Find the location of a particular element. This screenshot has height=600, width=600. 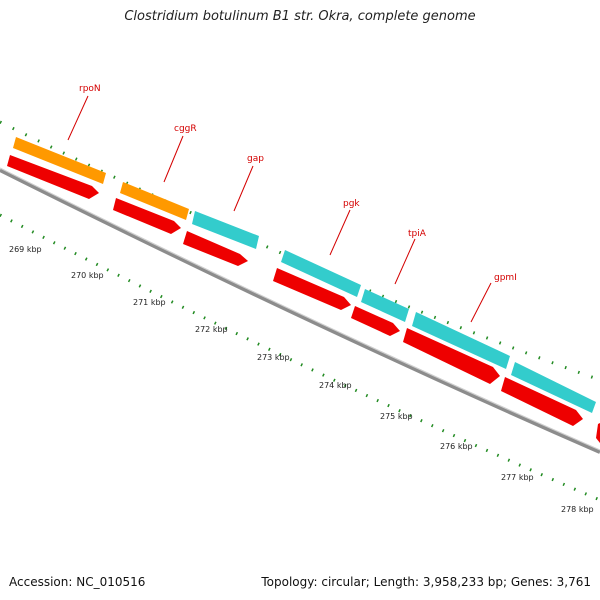

gene-cggR-bar is located at coordinates (154, 201).